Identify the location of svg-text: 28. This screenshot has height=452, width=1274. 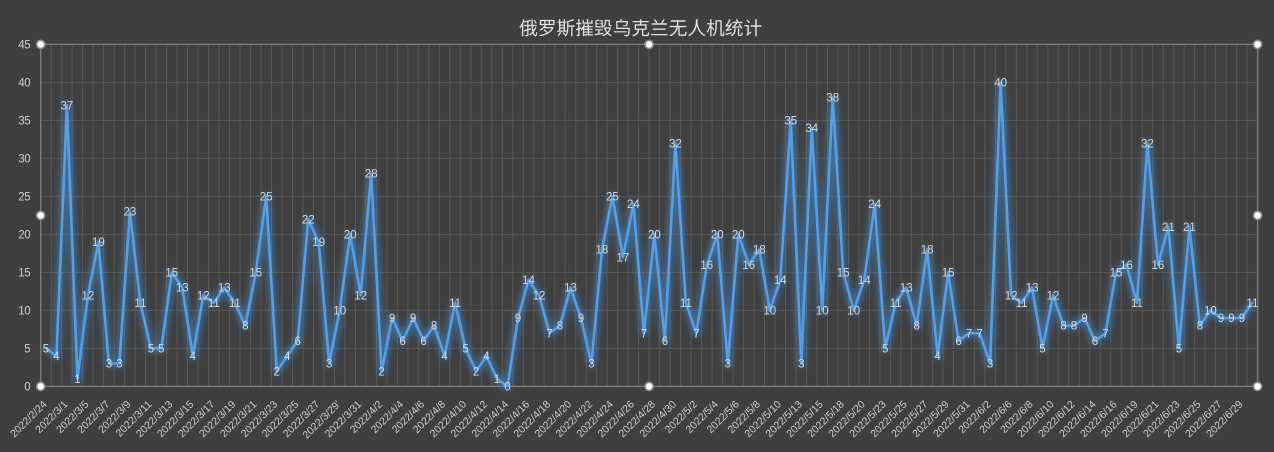
(371, 175).